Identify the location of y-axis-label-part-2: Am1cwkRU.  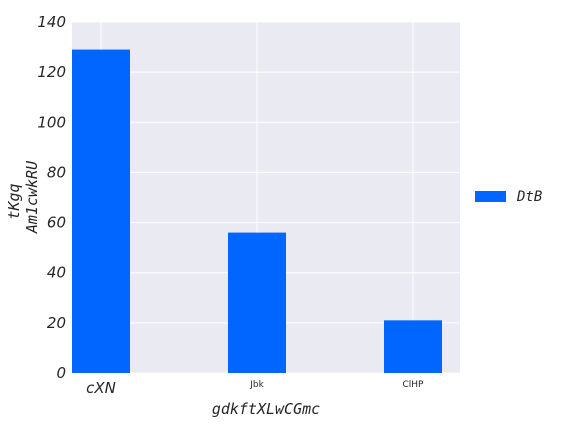
(32, 197).